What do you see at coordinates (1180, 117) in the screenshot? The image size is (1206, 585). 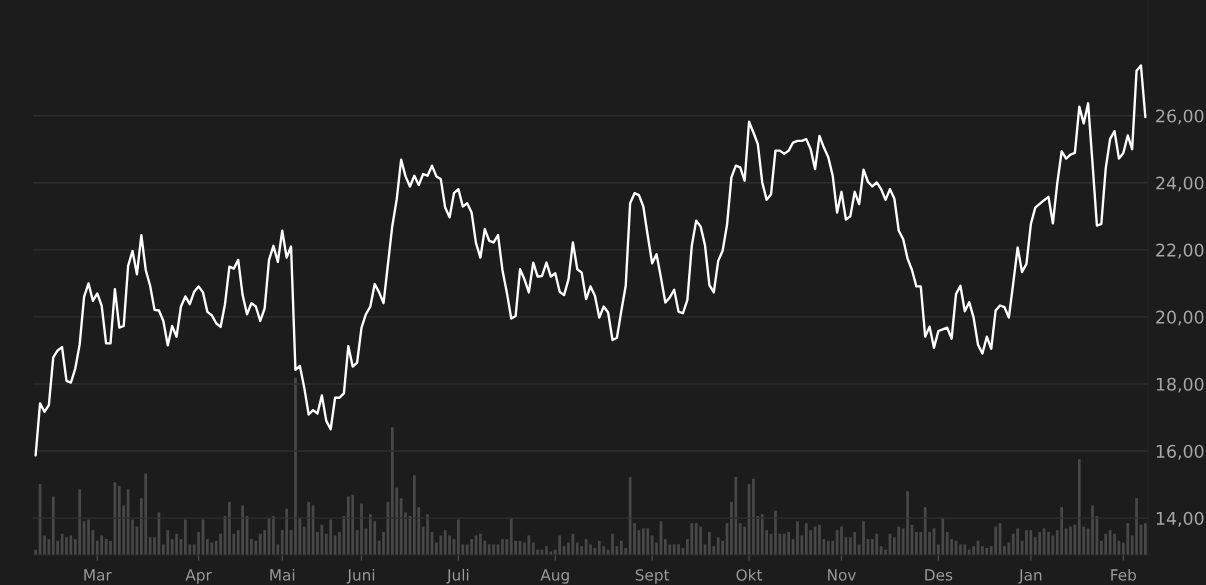 I see `y-tick-label: 26,00` at bounding box center [1180, 117].